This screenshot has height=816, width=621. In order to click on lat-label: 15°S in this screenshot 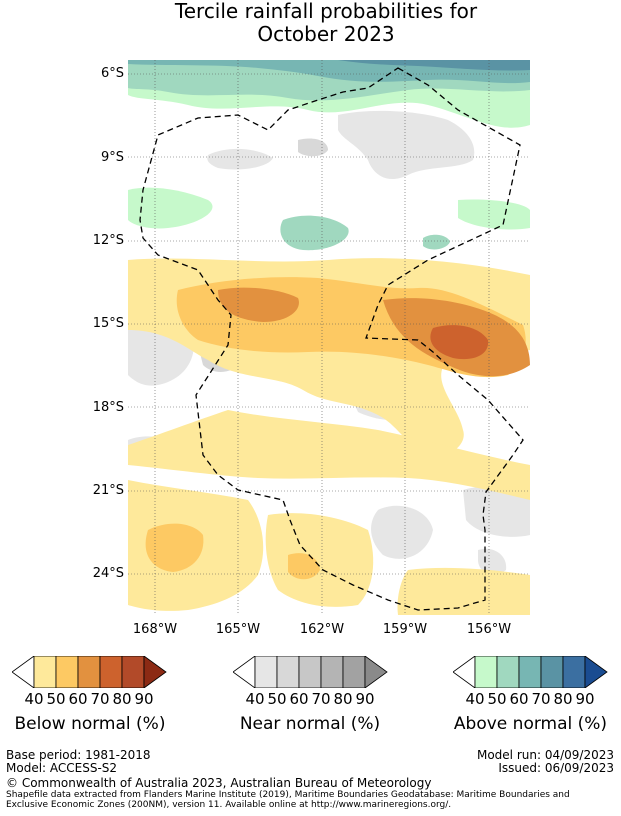, I will do `click(108, 323)`.